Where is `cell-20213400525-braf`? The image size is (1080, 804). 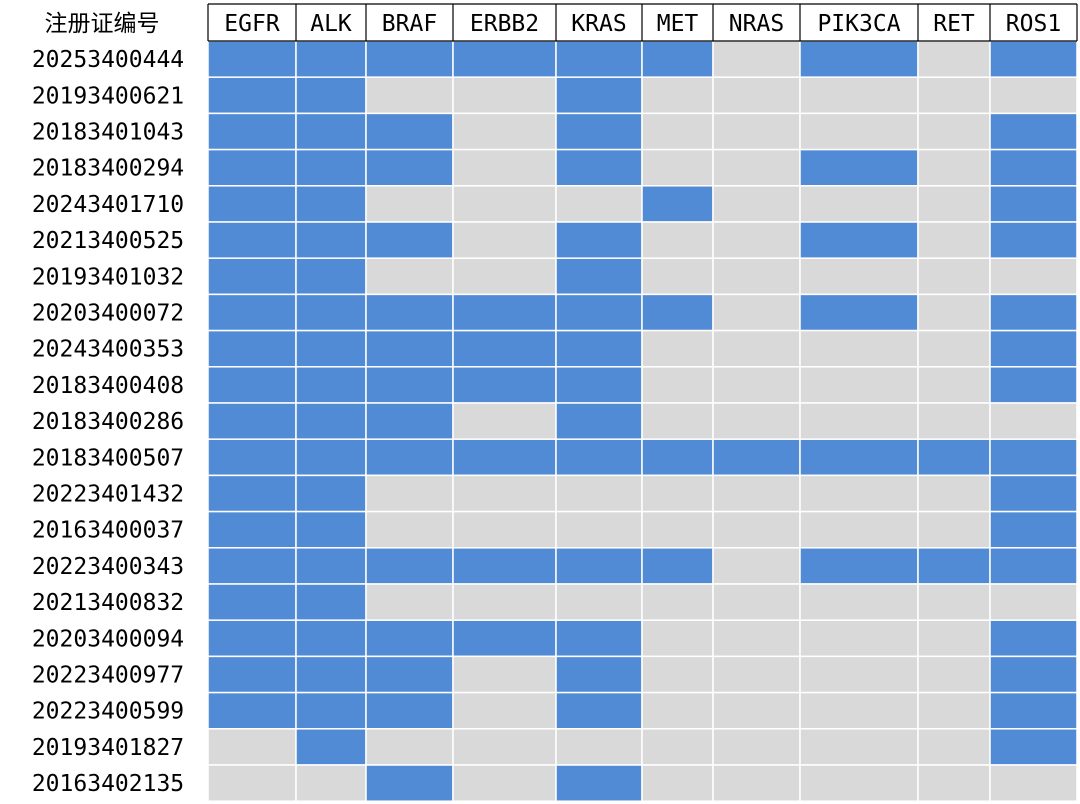 cell-20213400525-braf is located at coordinates (409, 240).